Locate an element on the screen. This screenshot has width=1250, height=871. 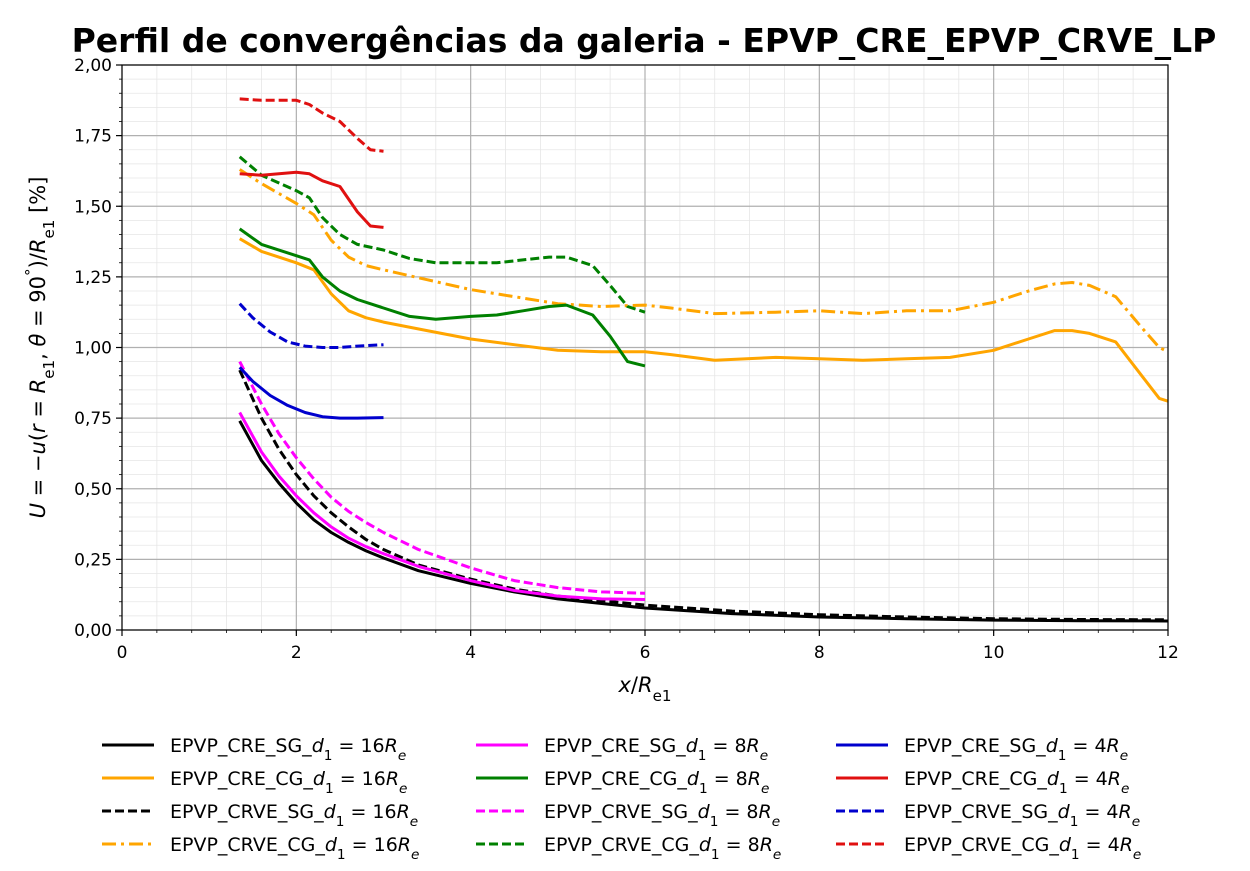
y-axis-label: U = −u(r = Re1, θ = 90°)/Re1 [%] is located at coordinates (40, 348).